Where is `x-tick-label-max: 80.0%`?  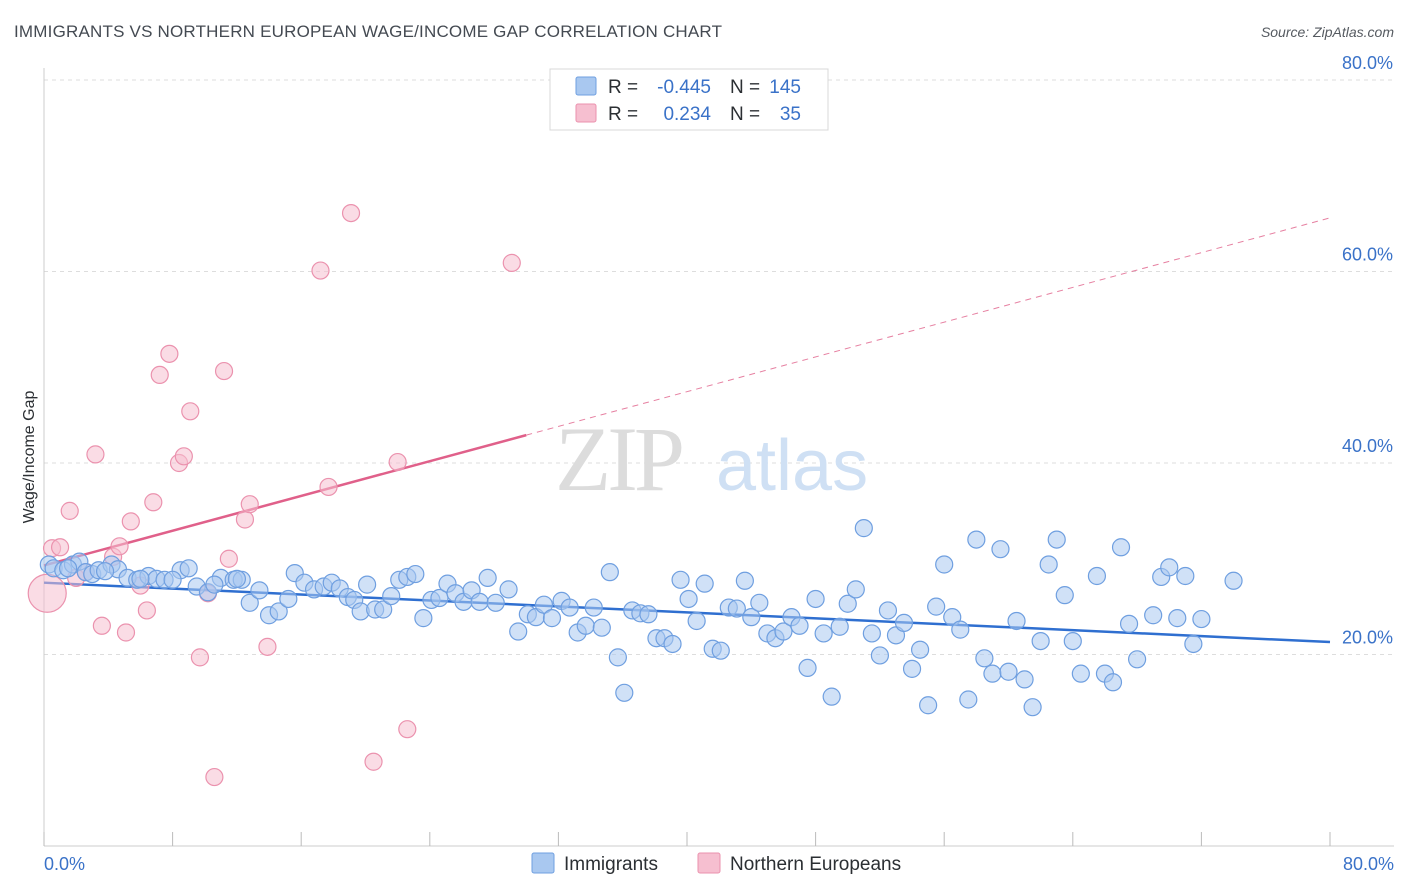 x-tick-label-max: 80.0% is located at coordinates (1368, 864).